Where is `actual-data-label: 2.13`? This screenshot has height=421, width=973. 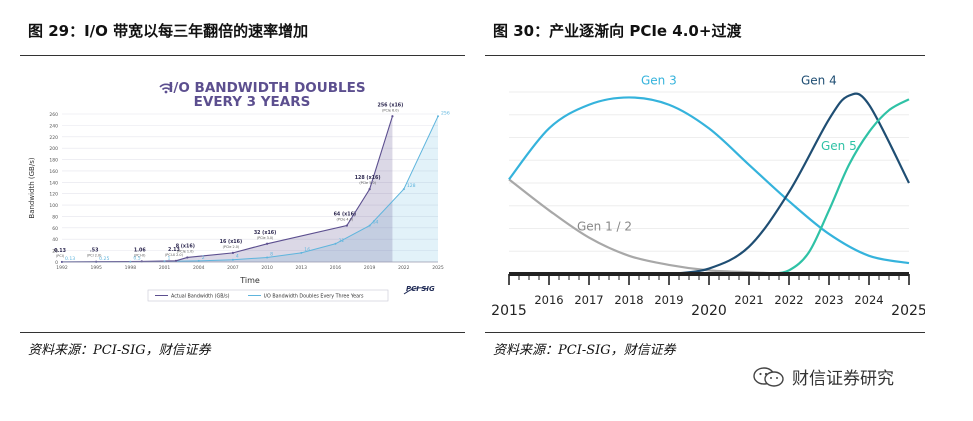 actual-data-label: 2.13 is located at coordinates (174, 250).